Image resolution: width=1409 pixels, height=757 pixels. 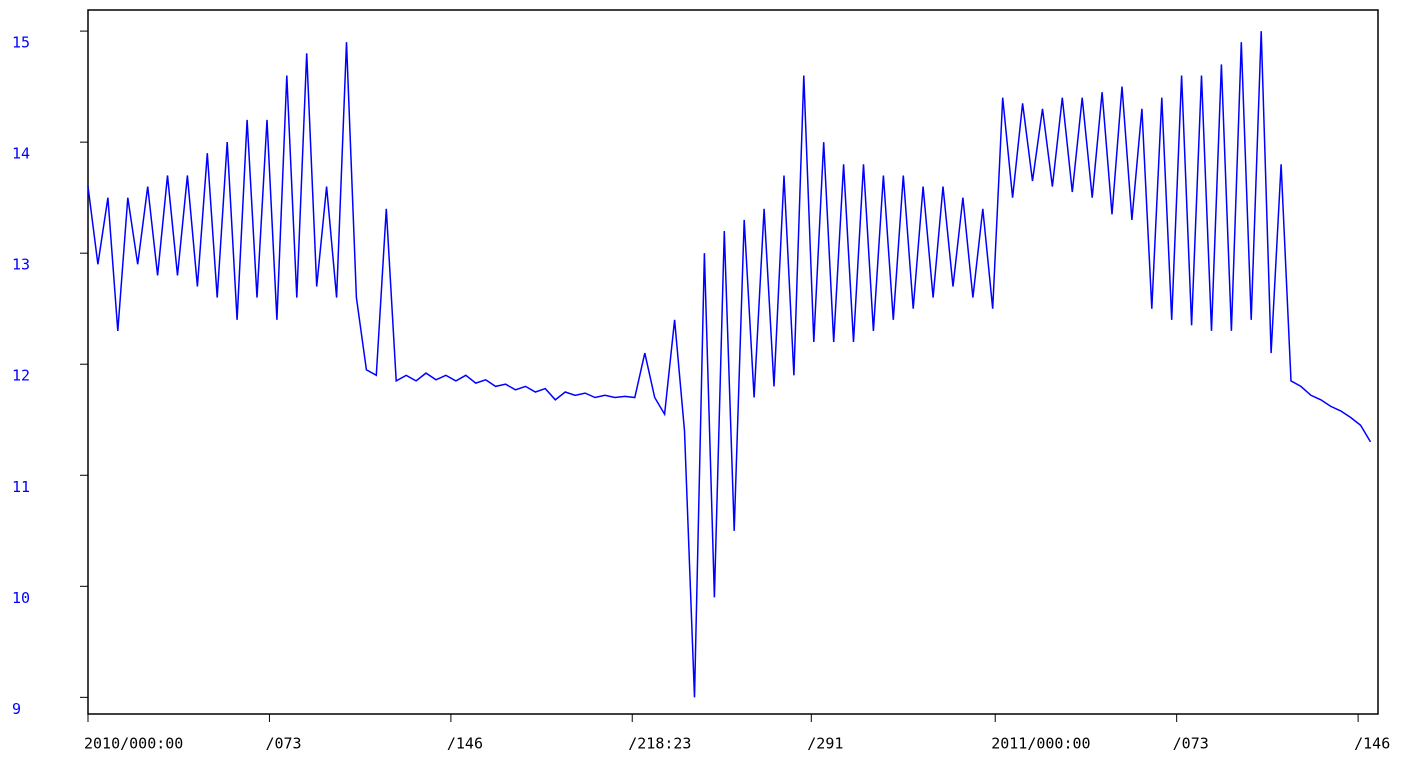 What do you see at coordinates (21, 43) in the screenshot?
I see `y-tick-label: 15` at bounding box center [21, 43].